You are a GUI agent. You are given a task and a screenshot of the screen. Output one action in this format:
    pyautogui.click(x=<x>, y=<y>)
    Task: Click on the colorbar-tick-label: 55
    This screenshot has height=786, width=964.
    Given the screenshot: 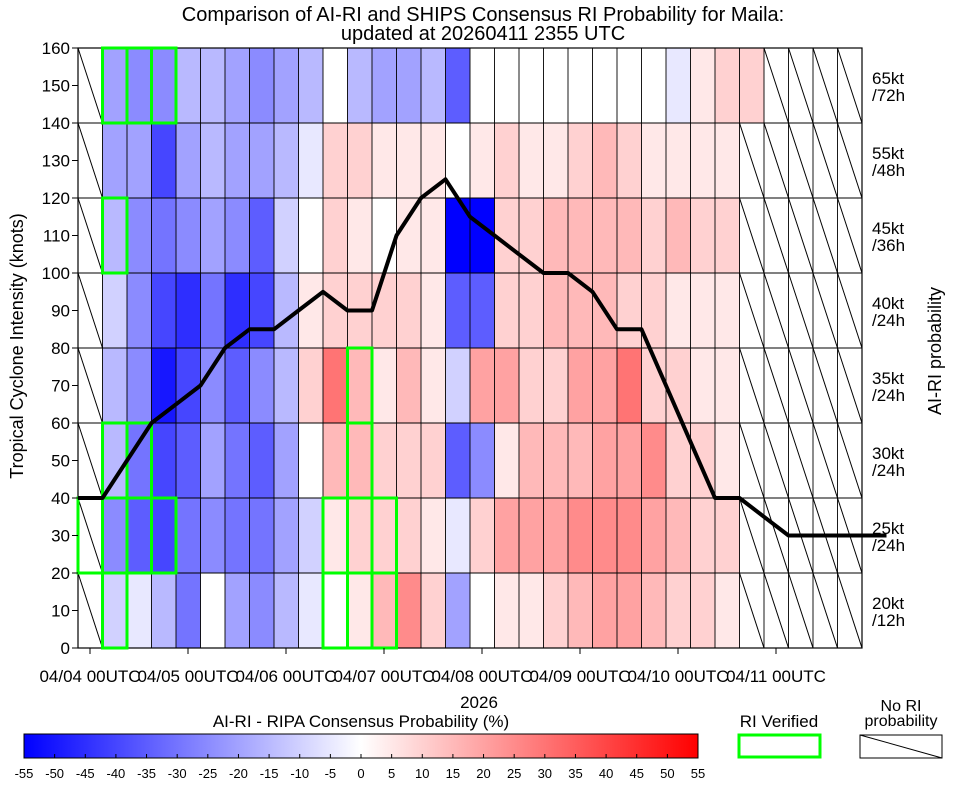 What is the action you would take?
    pyautogui.click(x=698, y=773)
    